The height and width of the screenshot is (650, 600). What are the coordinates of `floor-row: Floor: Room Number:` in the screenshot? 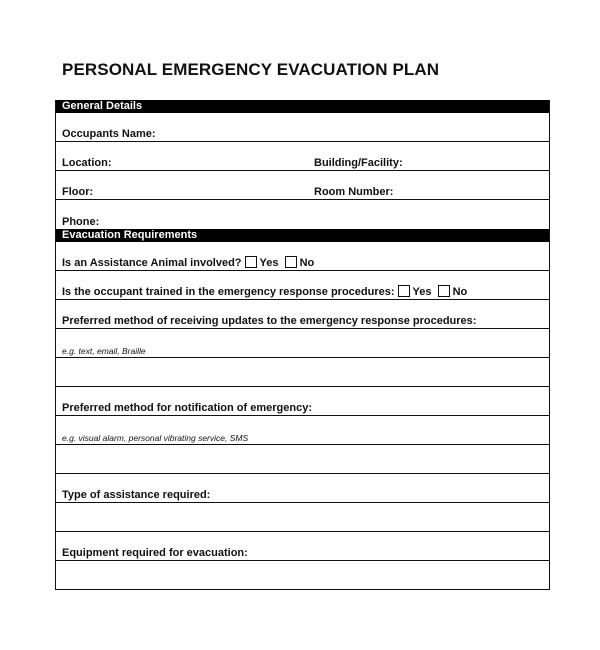 It's located at (302, 185).